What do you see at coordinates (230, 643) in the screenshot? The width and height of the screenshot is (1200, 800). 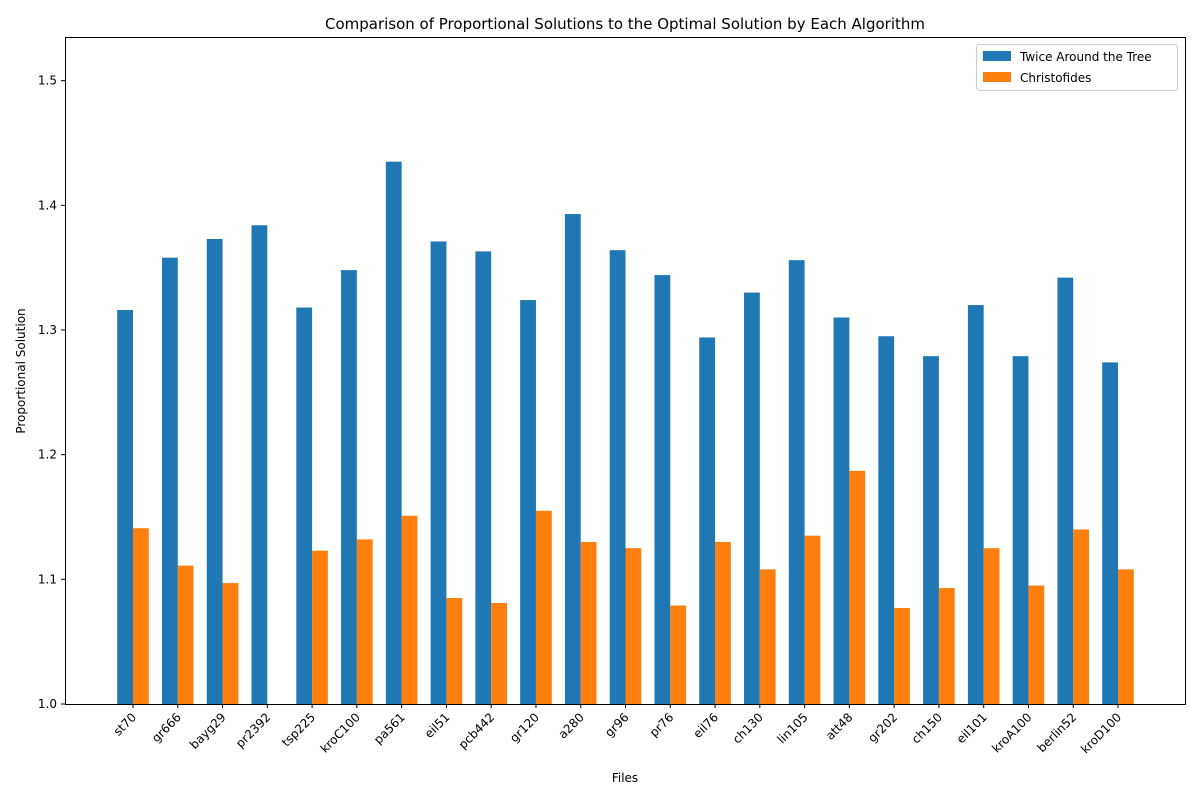 I see `bar-christofides-bayg29` at bounding box center [230, 643].